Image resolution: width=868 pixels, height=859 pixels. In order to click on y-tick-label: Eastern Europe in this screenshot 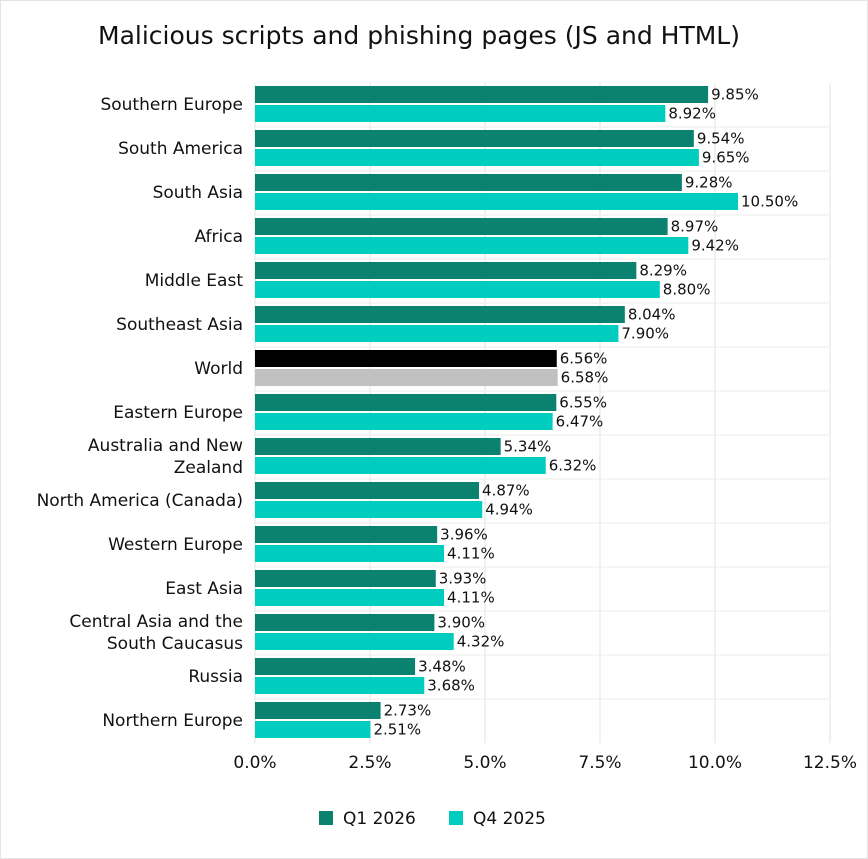, I will do `click(178, 413)`.